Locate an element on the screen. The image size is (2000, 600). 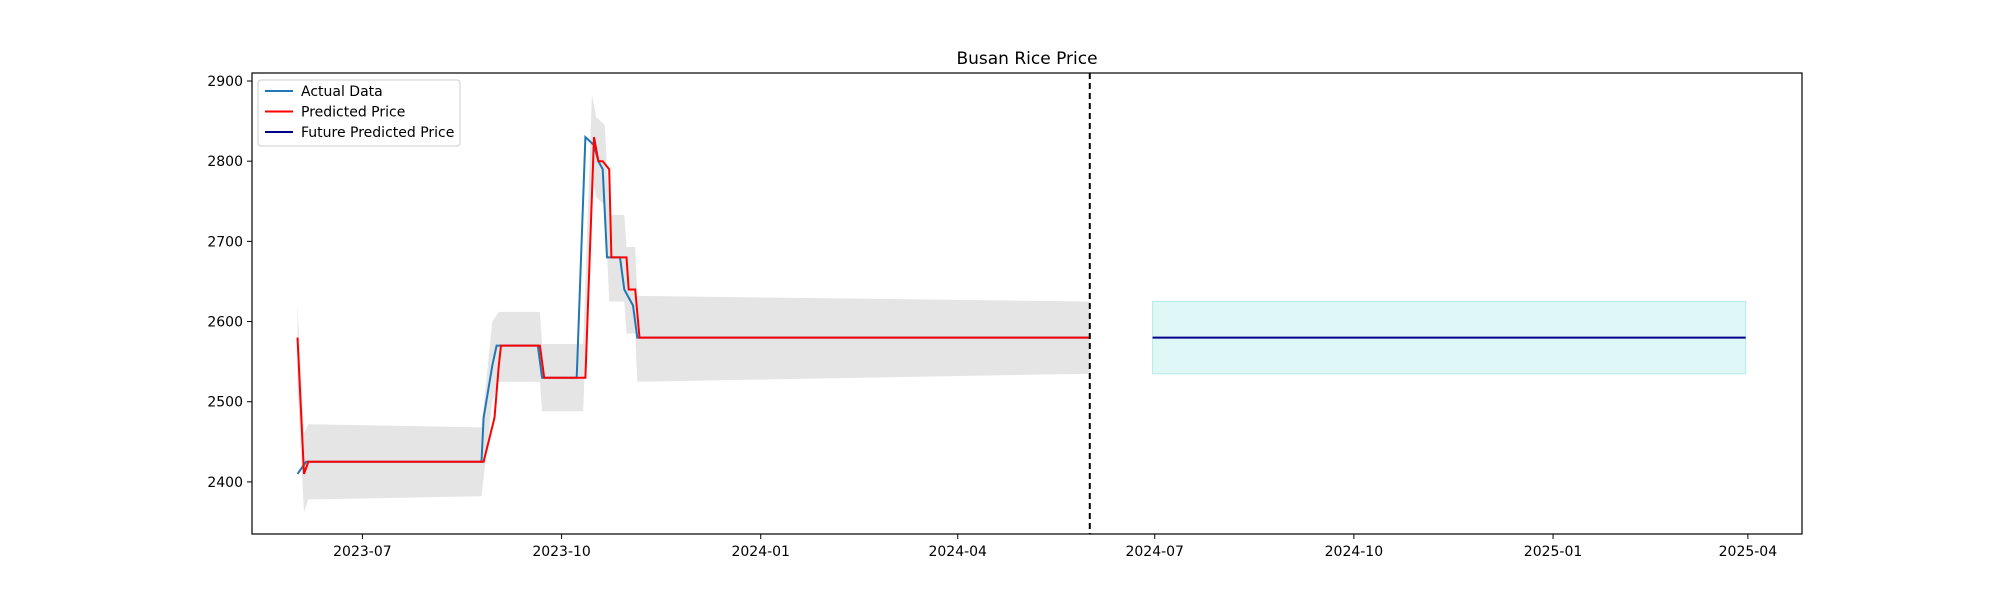
x-tick-label: 2023-07 is located at coordinates (362, 552).